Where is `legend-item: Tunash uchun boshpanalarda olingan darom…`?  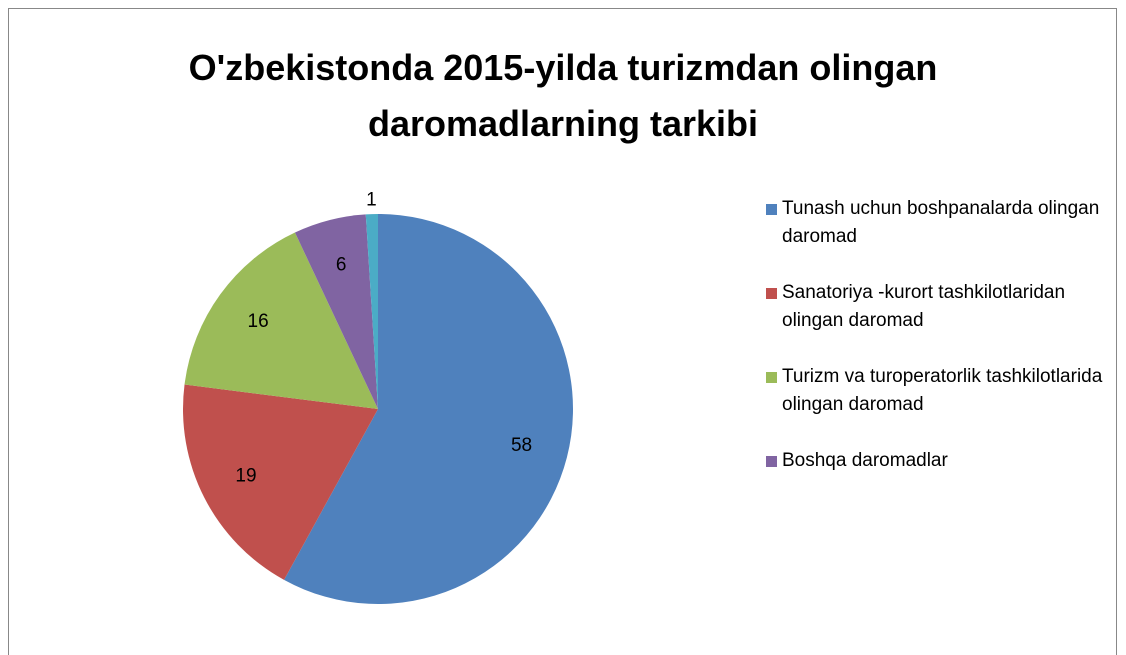
legend-item: Tunash uchun boshpanalarda olingan darom… is located at coordinates (936, 223).